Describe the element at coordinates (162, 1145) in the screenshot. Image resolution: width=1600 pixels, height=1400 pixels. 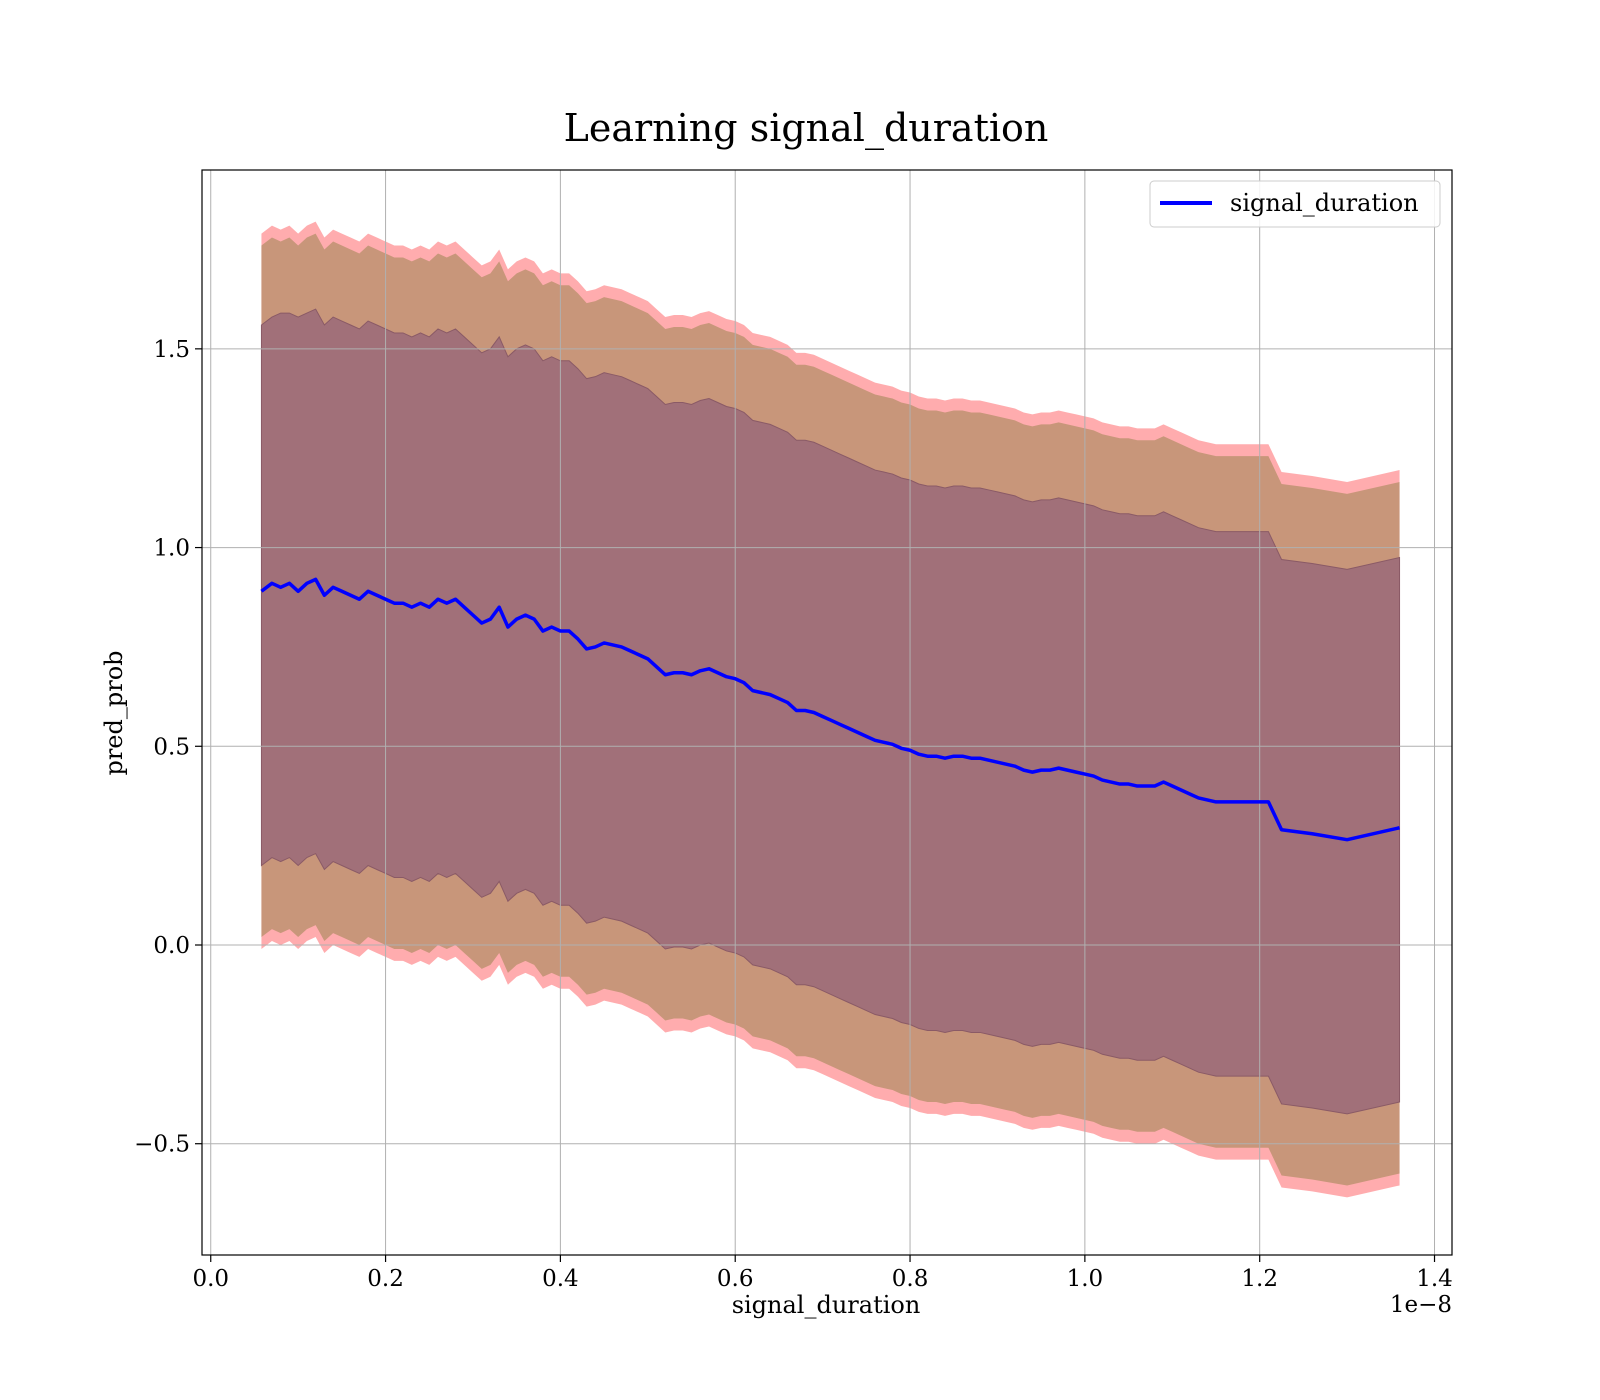
I see `y-tick-label-0: −0.5` at that location.